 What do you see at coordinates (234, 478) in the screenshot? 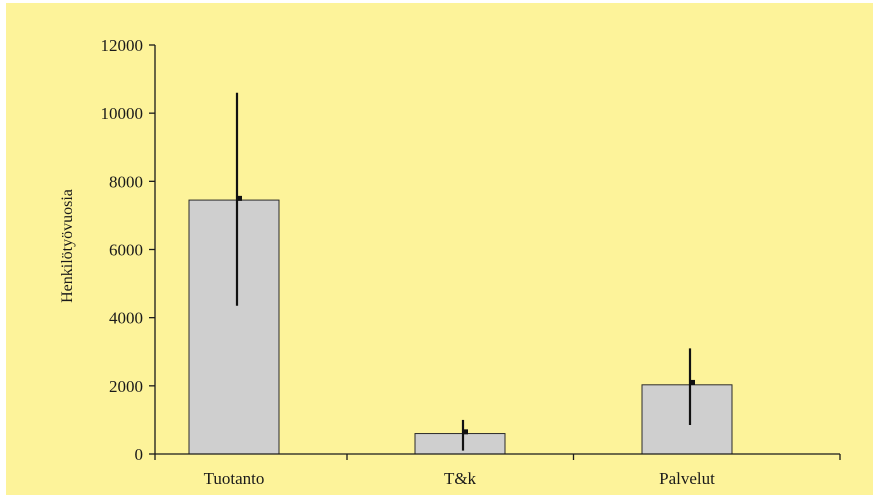
I see `x-tick-label-0: Tuotanto` at bounding box center [234, 478].